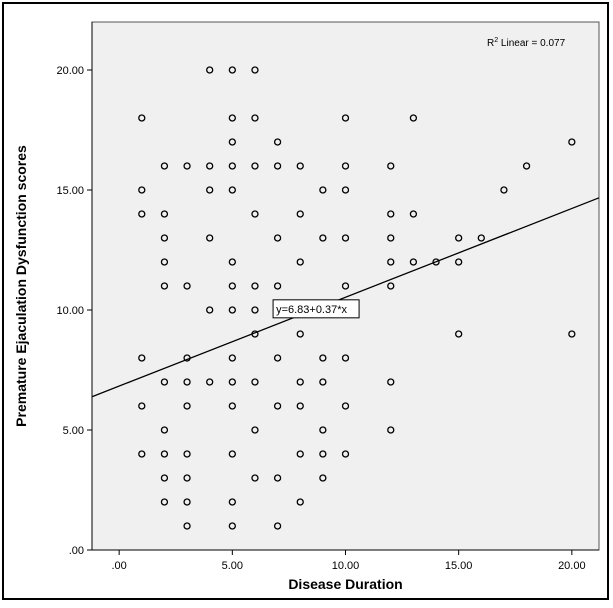 This screenshot has height=608, width=613. I want to click on y-tick-label: .00, so click(76, 551).